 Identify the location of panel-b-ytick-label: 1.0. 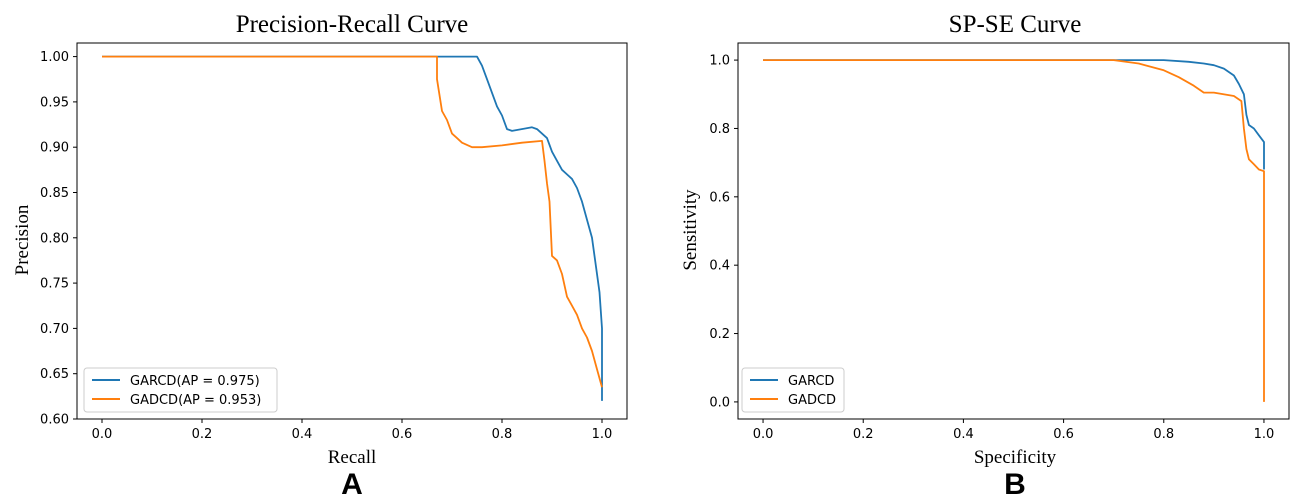
(719, 61).